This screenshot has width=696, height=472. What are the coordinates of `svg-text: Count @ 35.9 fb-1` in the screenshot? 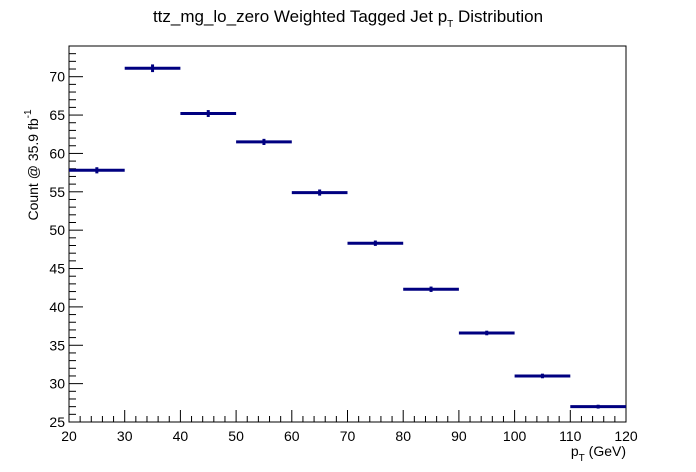 It's located at (32, 165).